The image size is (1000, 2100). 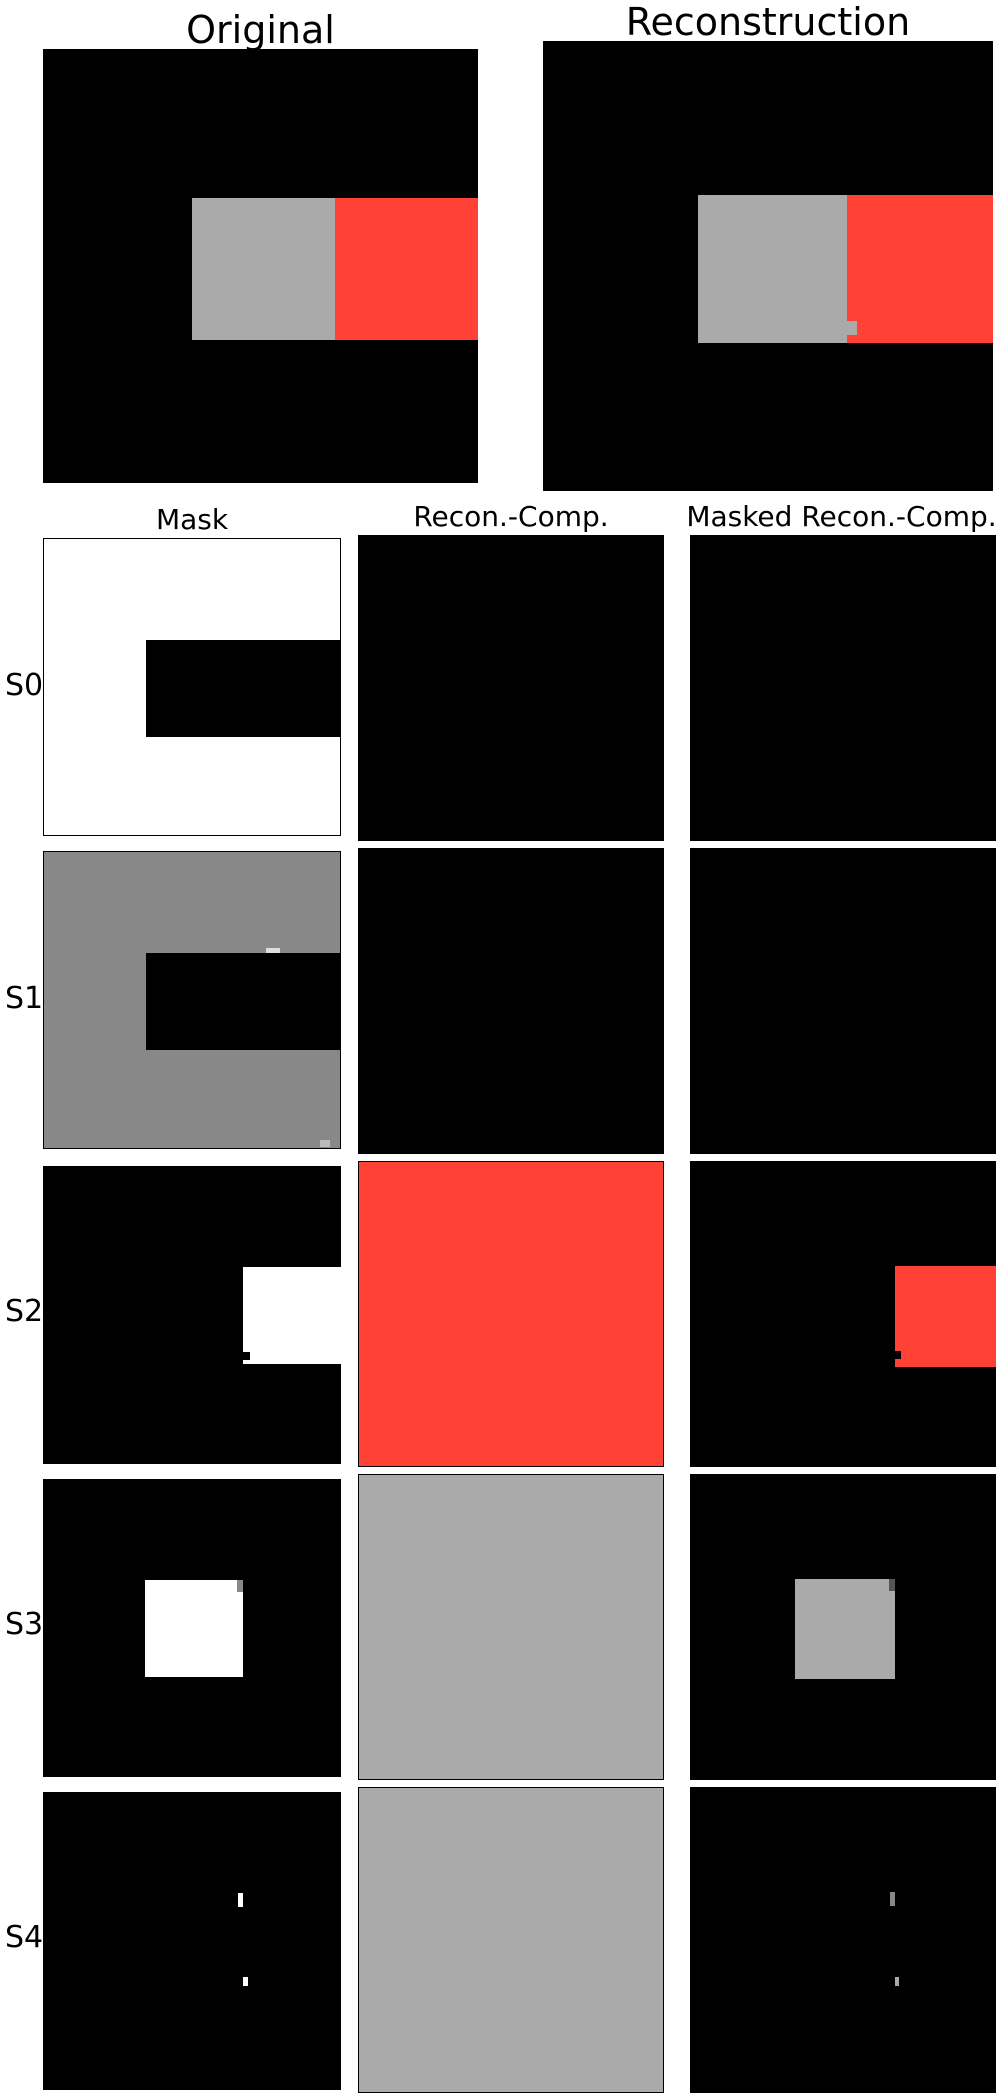 I want to click on s4-mask-speck-lower, so click(x=245, y=1981).